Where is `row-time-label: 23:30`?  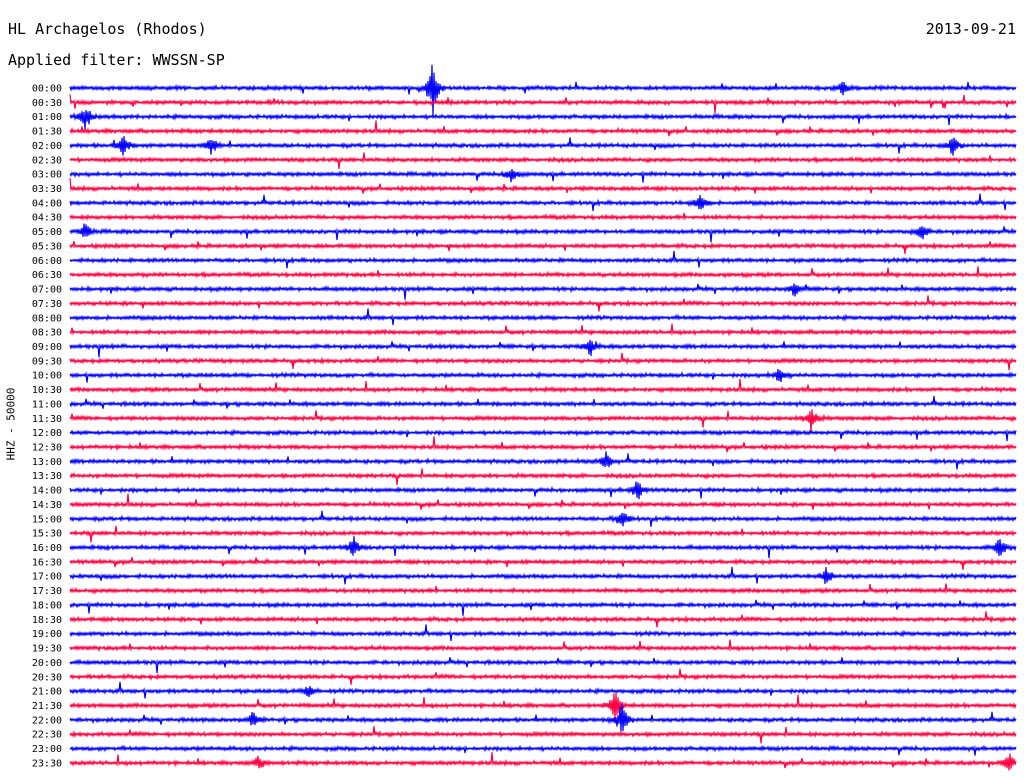
row-time-label: 23:30 is located at coordinates (47, 763).